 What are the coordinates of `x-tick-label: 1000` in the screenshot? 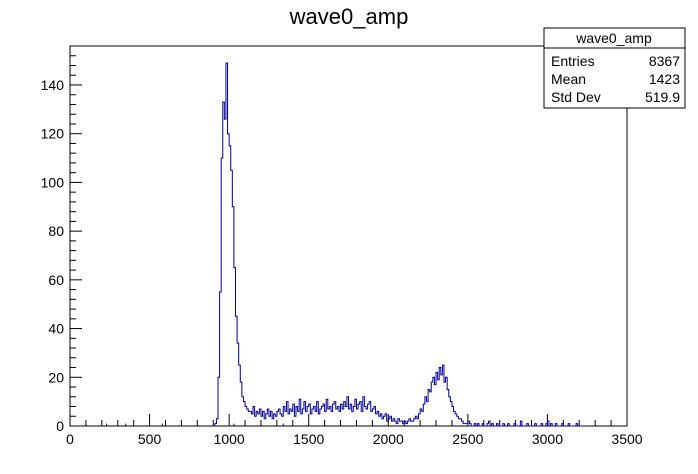 It's located at (229, 439).